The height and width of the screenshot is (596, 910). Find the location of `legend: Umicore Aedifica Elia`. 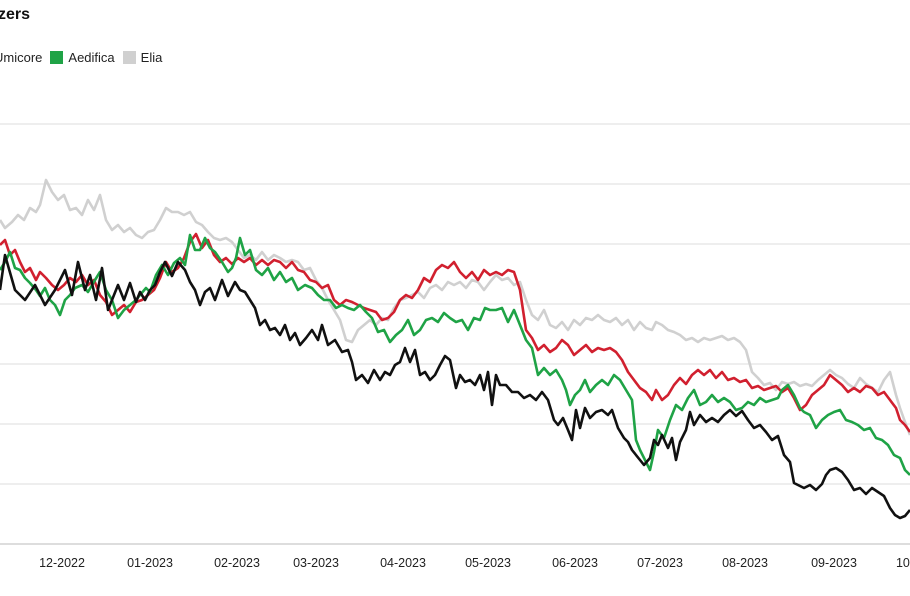

legend: Umicore Aedifica Elia is located at coordinates (85, 57).